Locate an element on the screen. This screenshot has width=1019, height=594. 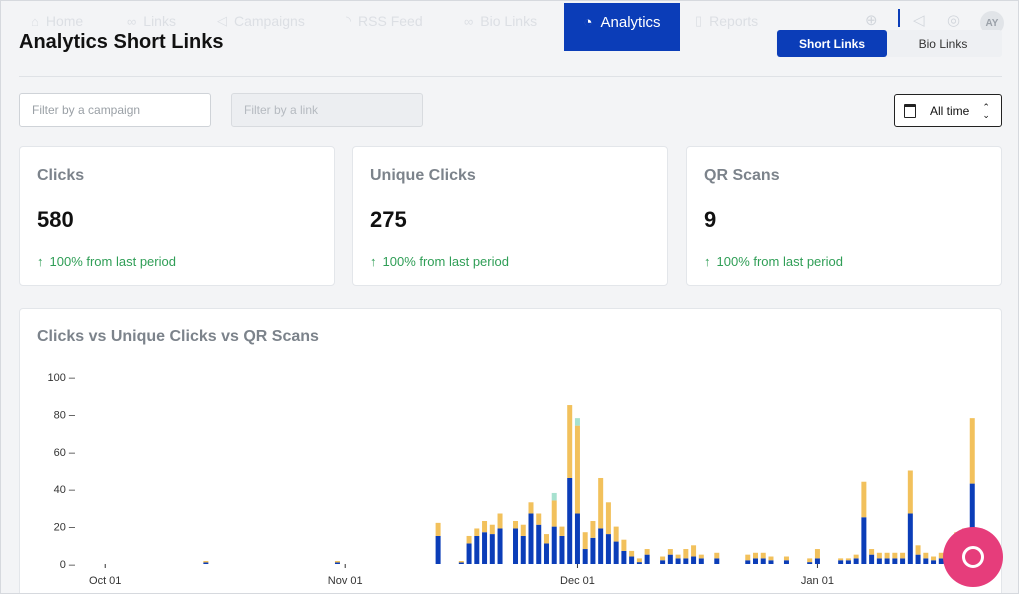
date-range-select: All time ⌃ ⌄ is located at coordinates (948, 110).